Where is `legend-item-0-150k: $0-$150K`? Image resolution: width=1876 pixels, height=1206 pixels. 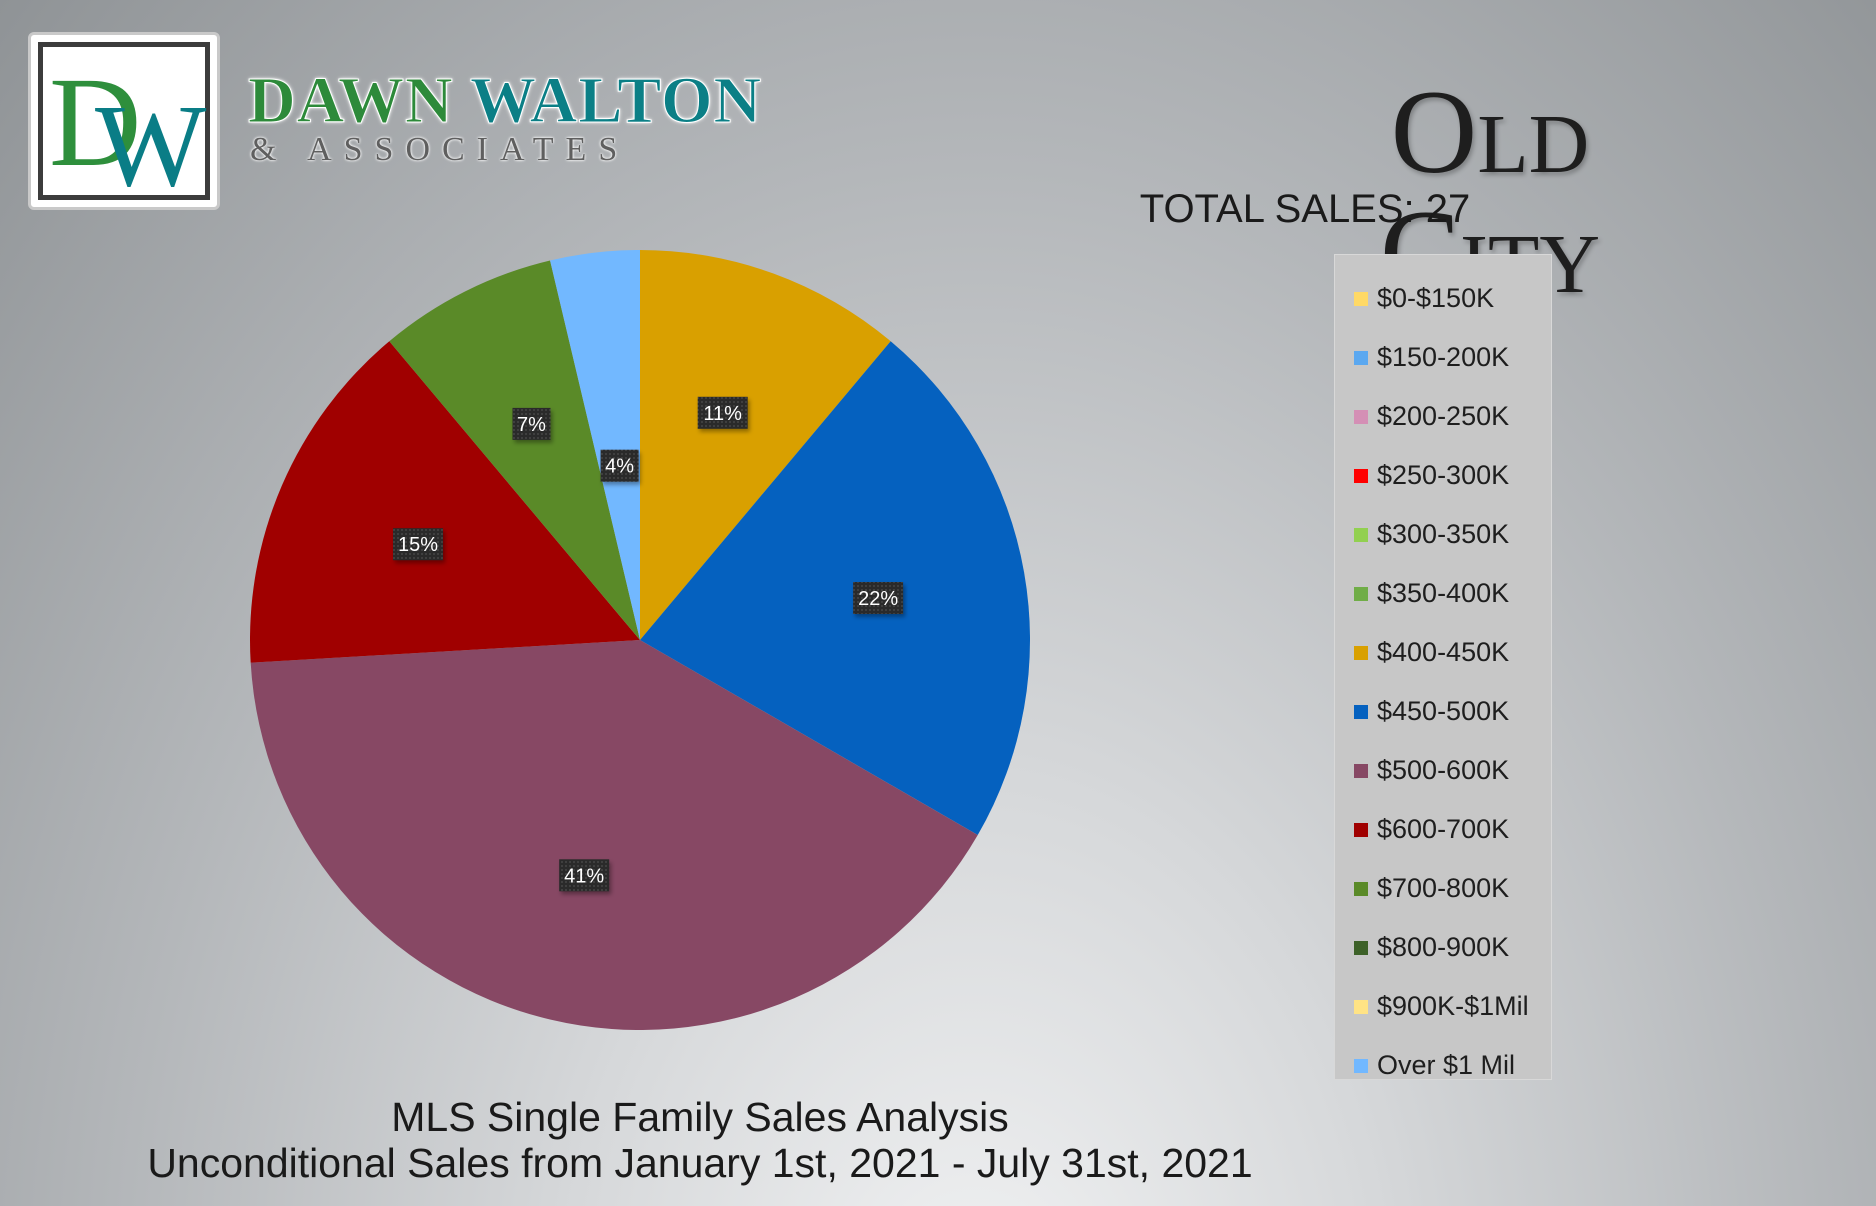
legend-item-0-150k: $0-$150K is located at coordinates (1443, 298).